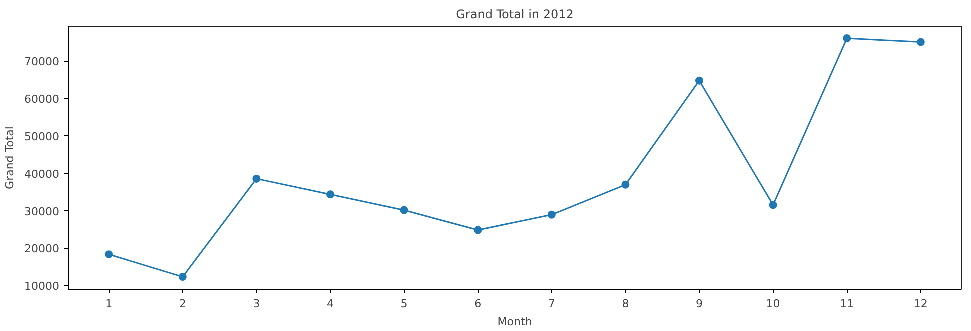 This screenshot has width=971, height=331. What do you see at coordinates (182, 304) in the screenshot?
I see `x-tick-label: 2` at bounding box center [182, 304].